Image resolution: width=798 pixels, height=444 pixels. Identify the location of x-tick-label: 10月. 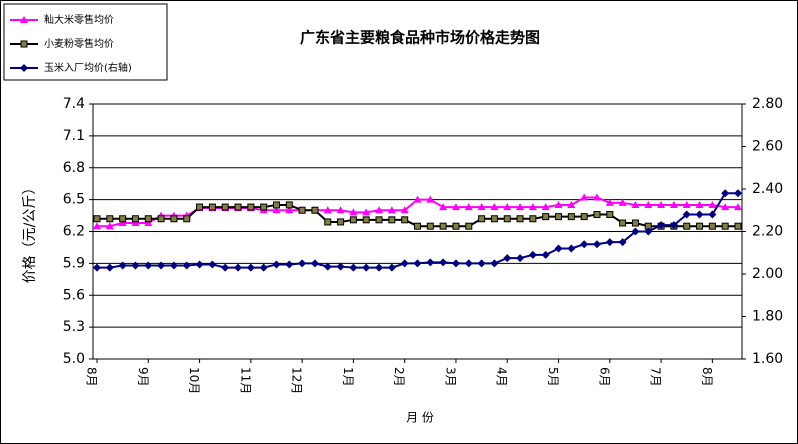
(194, 380).